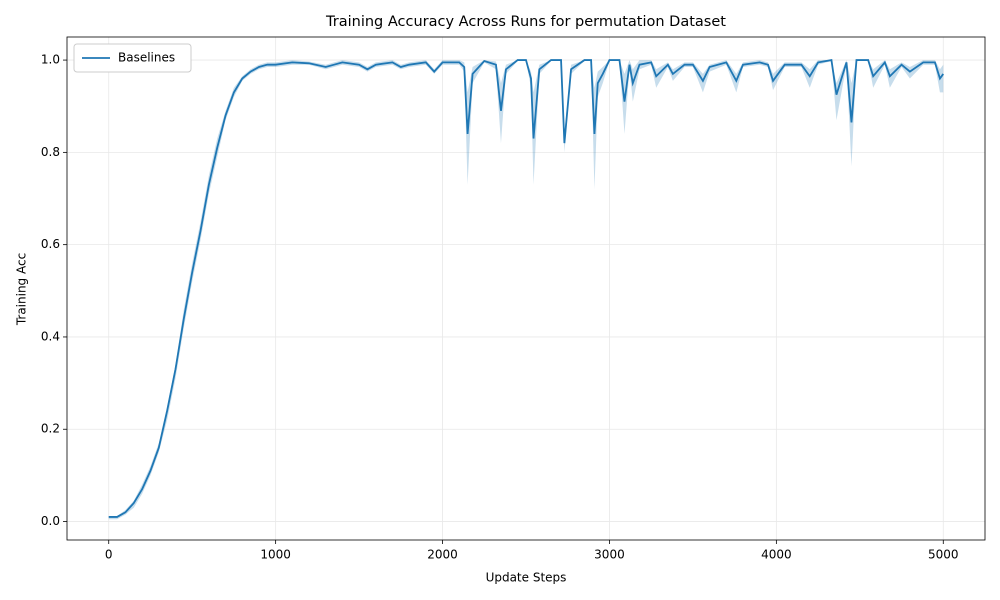 Image resolution: width=1000 pixels, height=600 pixels. What do you see at coordinates (442, 555) in the screenshot?
I see `x-tick-label: 2000` at bounding box center [442, 555].